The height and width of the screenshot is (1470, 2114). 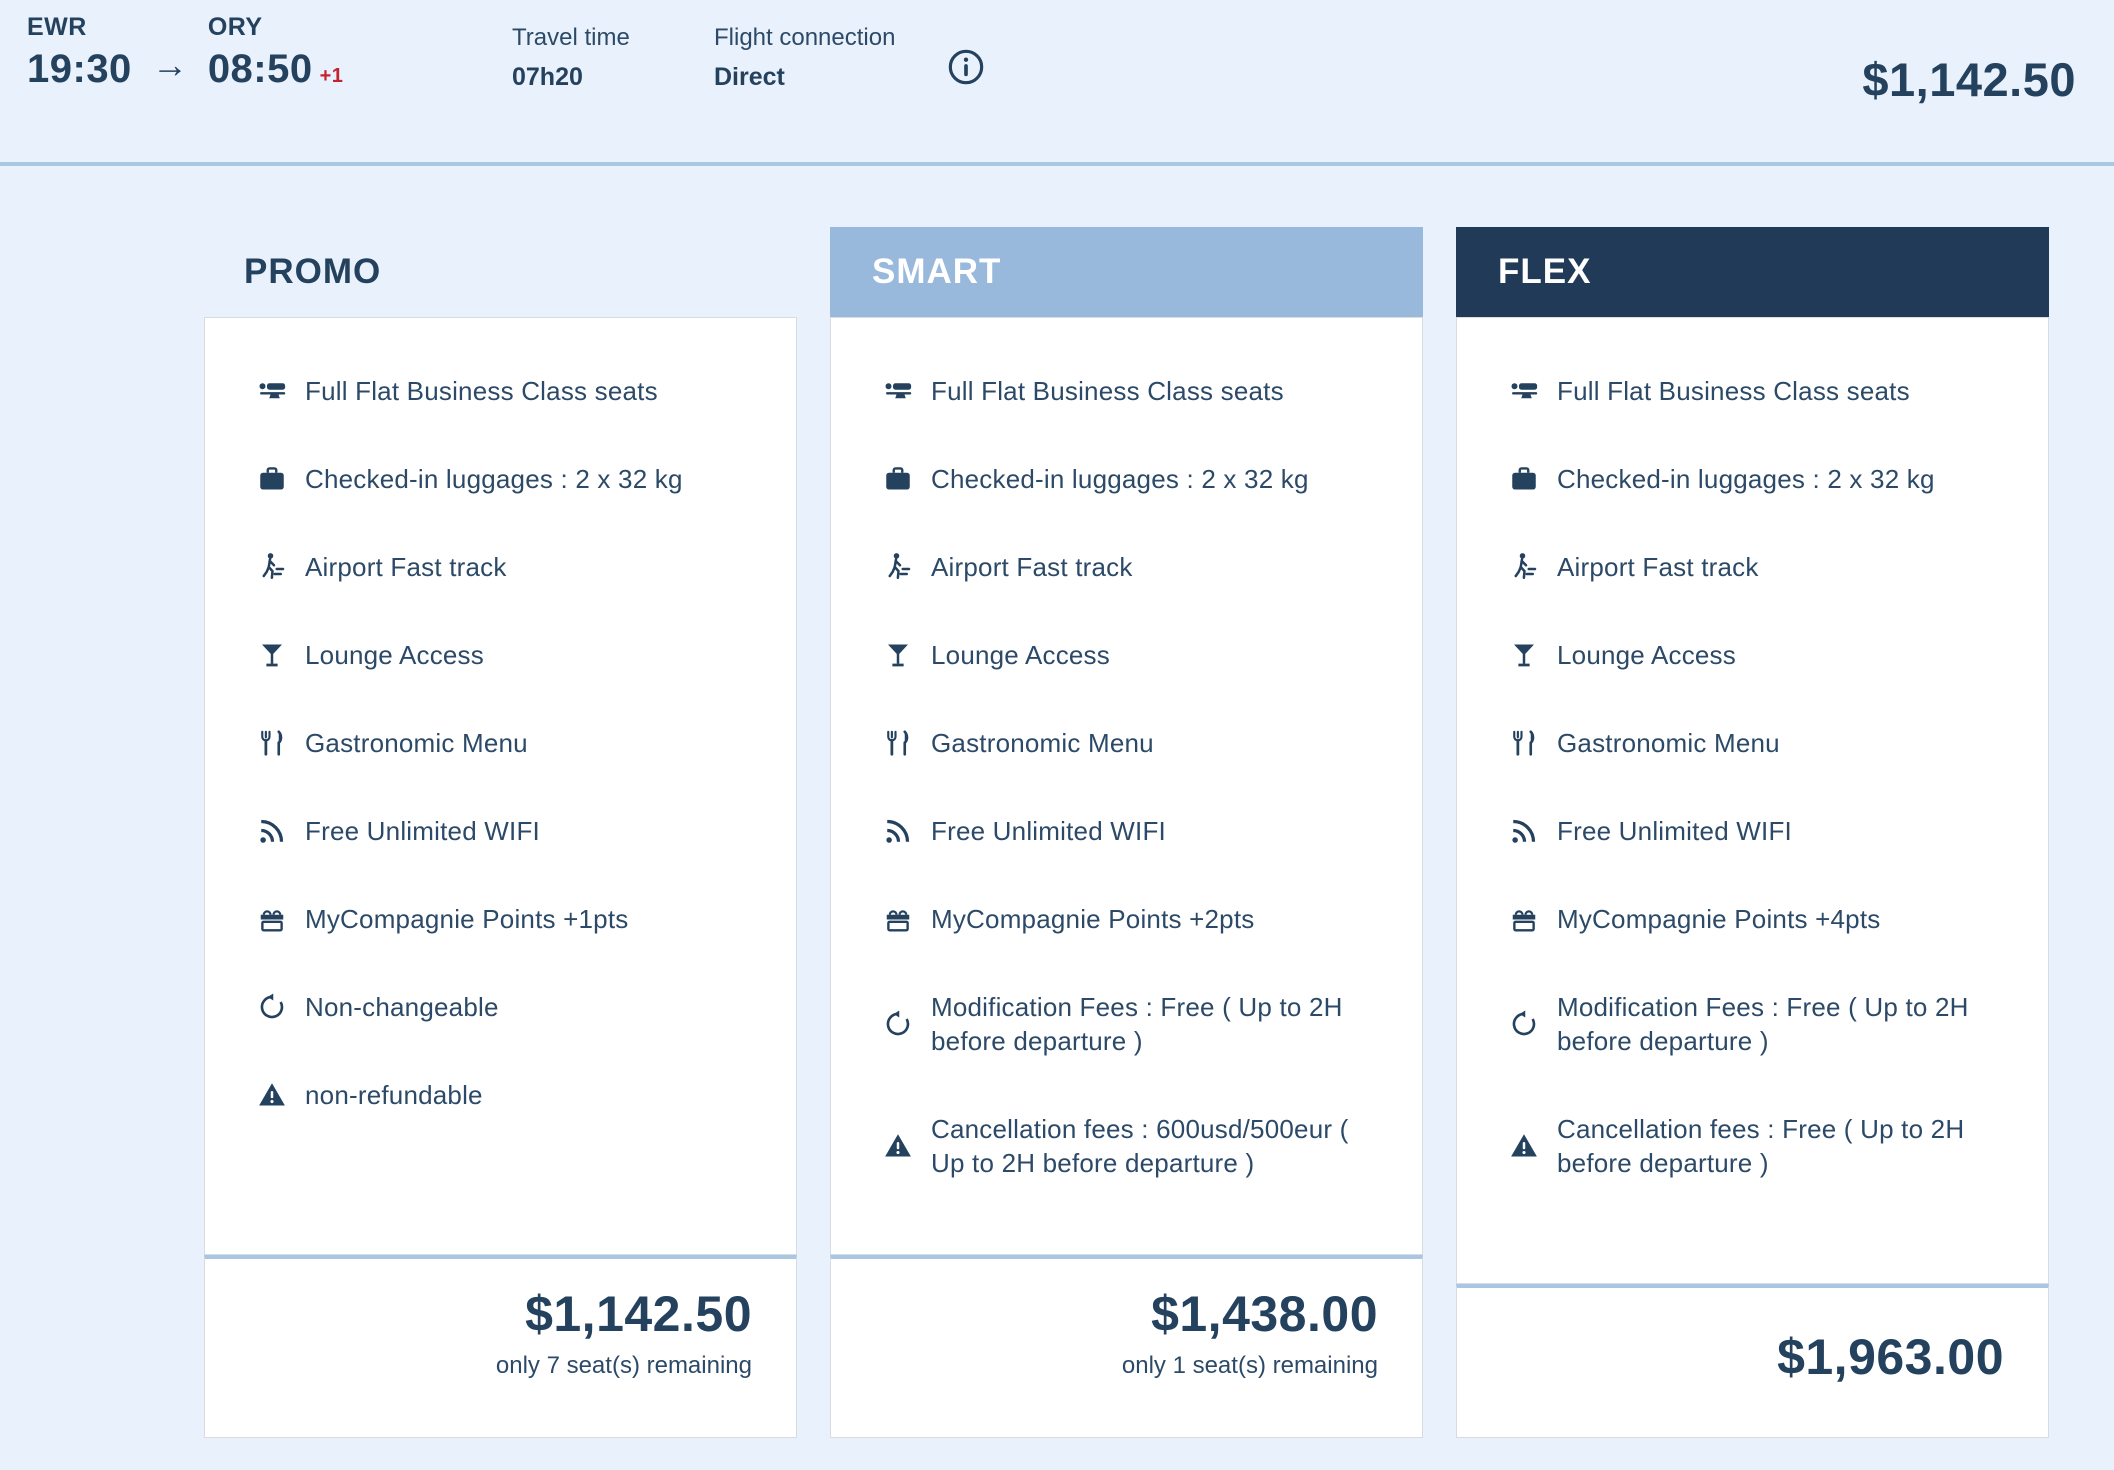 What do you see at coordinates (1969, 79) in the screenshot?
I see `selected-fare-price: $1,142.50` at bounding box center [1969, 79].